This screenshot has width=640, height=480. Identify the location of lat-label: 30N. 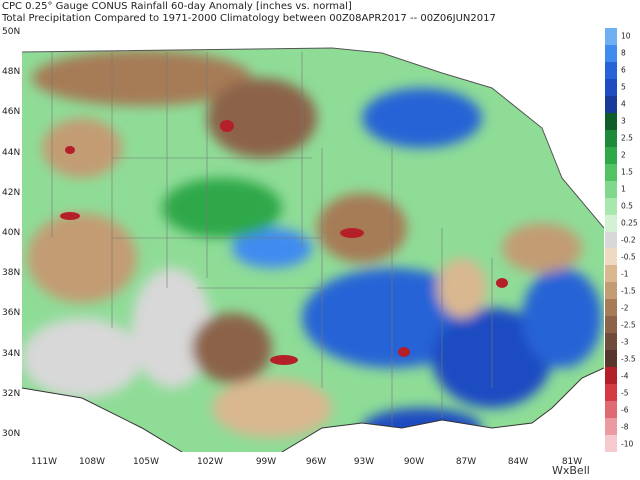
(11, 434).